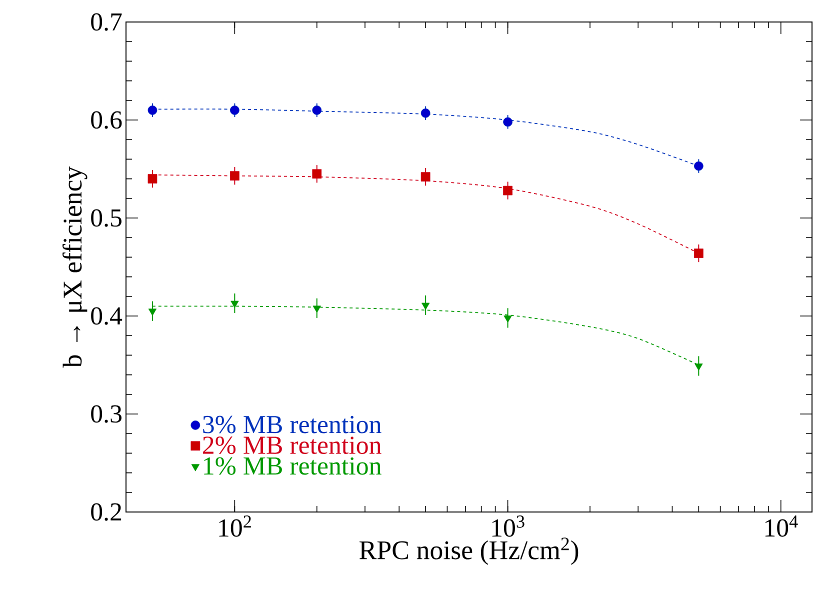 This screenshot has width=826, height=605. What do you see at coordinates (75, 267) in the screenshot?
I see `y-axis-title: b → μX efficiency` at bounding box center [75, 267].